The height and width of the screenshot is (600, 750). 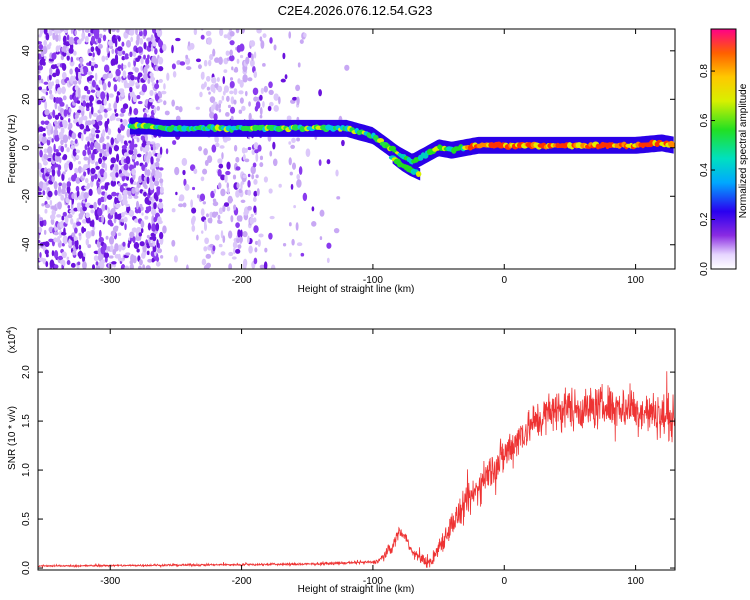 What do you see at coordinates (723, 149) in the screenshot?
I see `colorbar-gradient` at bounding box center [723, 149].